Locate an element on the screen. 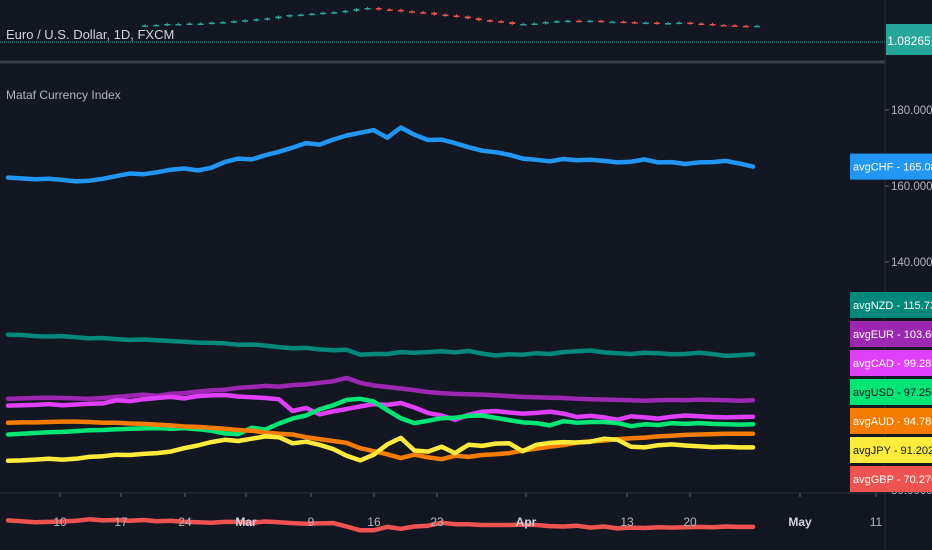 The image size is (932, 550). x-tick-label: 10 is located at coordinates (60, 522).